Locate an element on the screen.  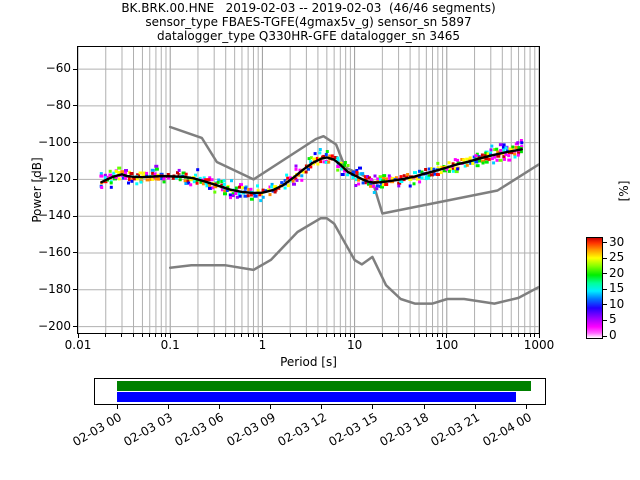
probability-band is located at coordinates (311, 171).